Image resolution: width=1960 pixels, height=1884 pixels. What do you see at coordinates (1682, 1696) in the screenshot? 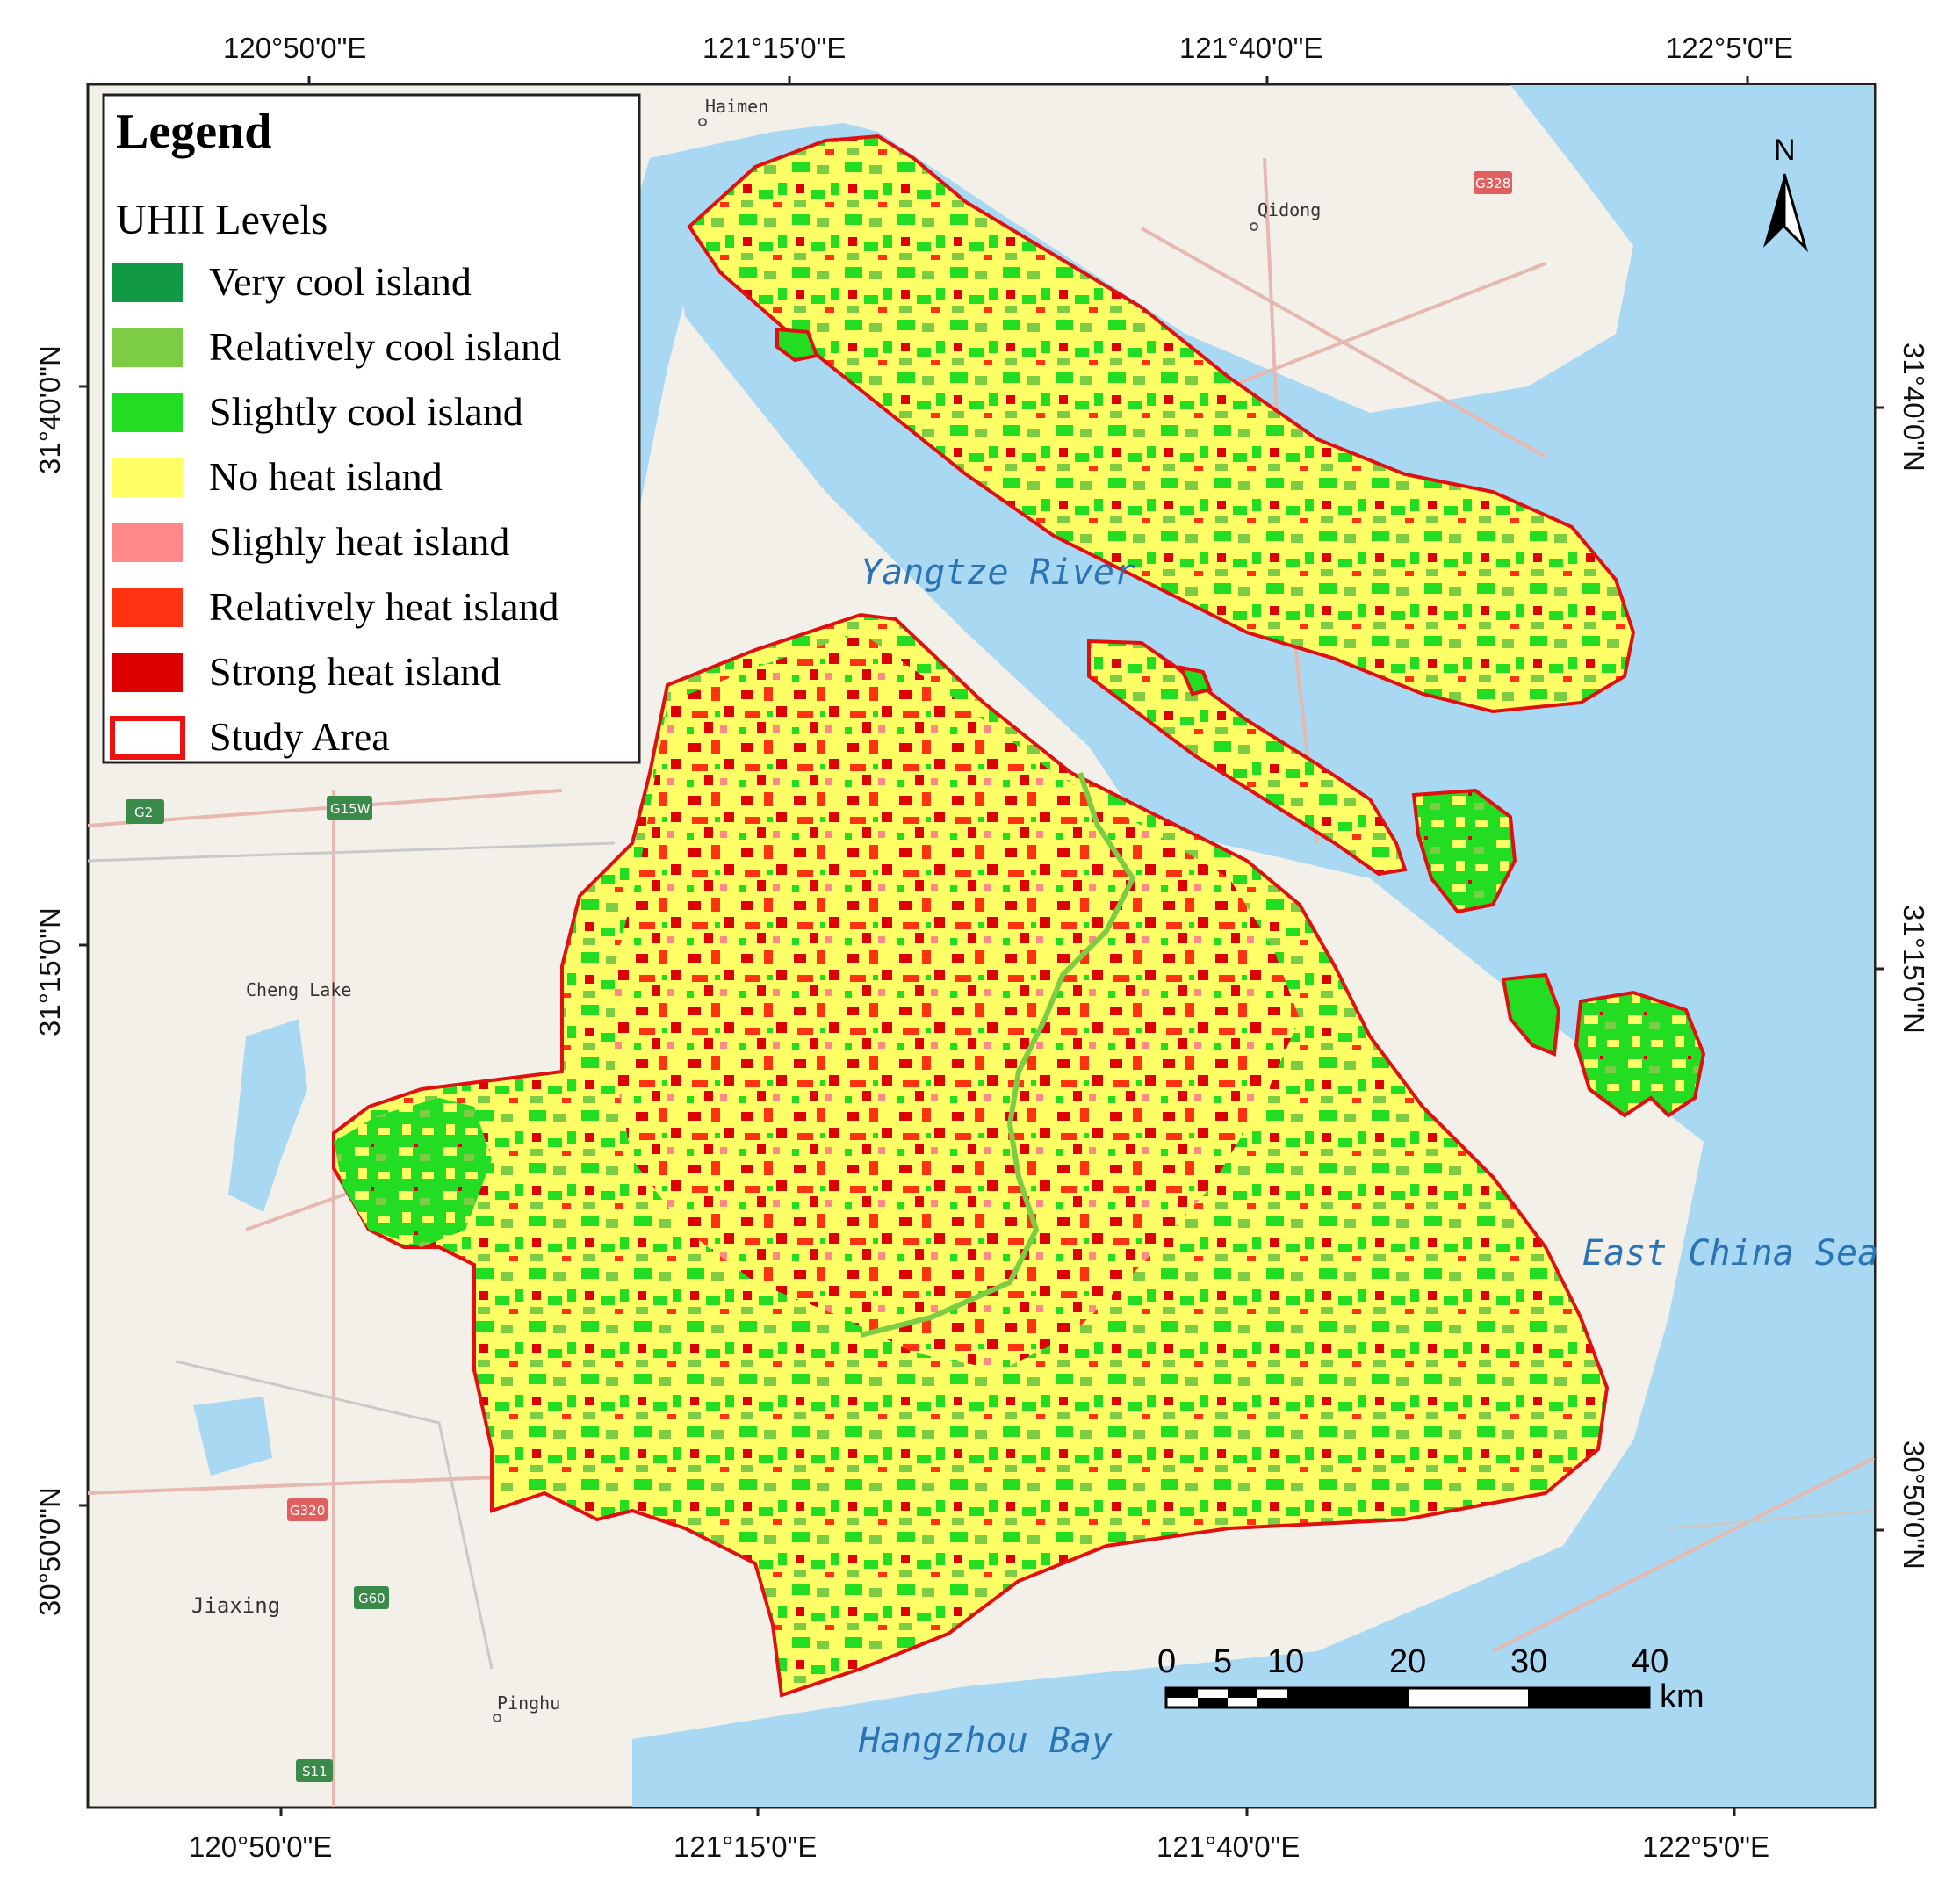
I see `scale-unit: km` at bounding box center [1682, 1696].